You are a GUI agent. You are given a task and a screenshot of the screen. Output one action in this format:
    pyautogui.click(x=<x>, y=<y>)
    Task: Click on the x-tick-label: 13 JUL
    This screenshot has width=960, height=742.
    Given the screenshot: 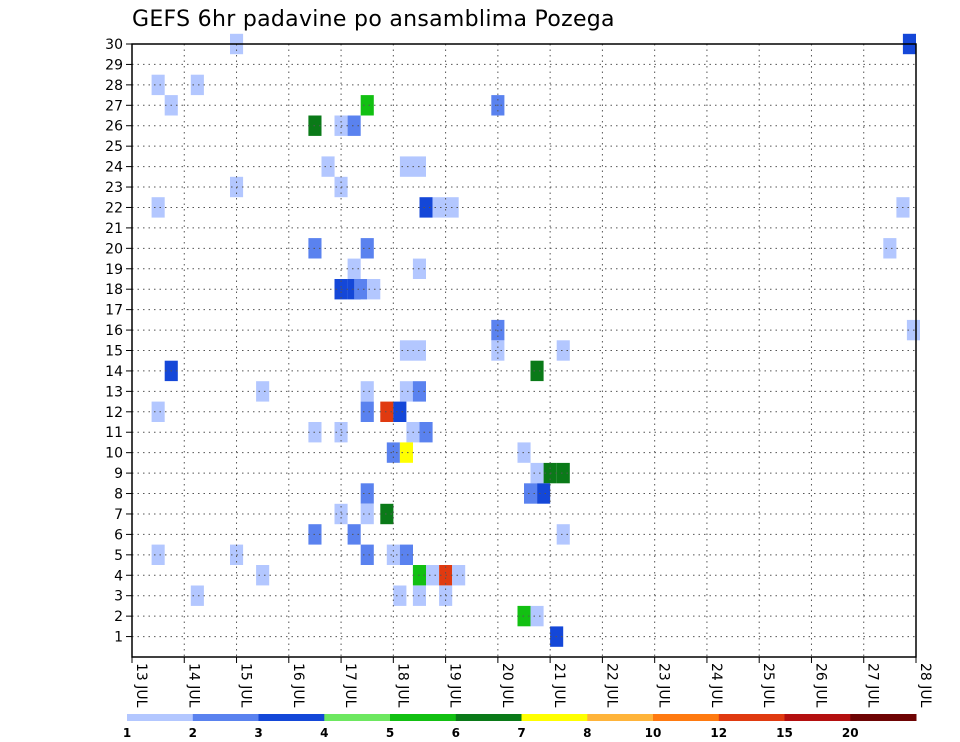 What is the action you would take?
    pyautogui.click(x=141, y=685)
    